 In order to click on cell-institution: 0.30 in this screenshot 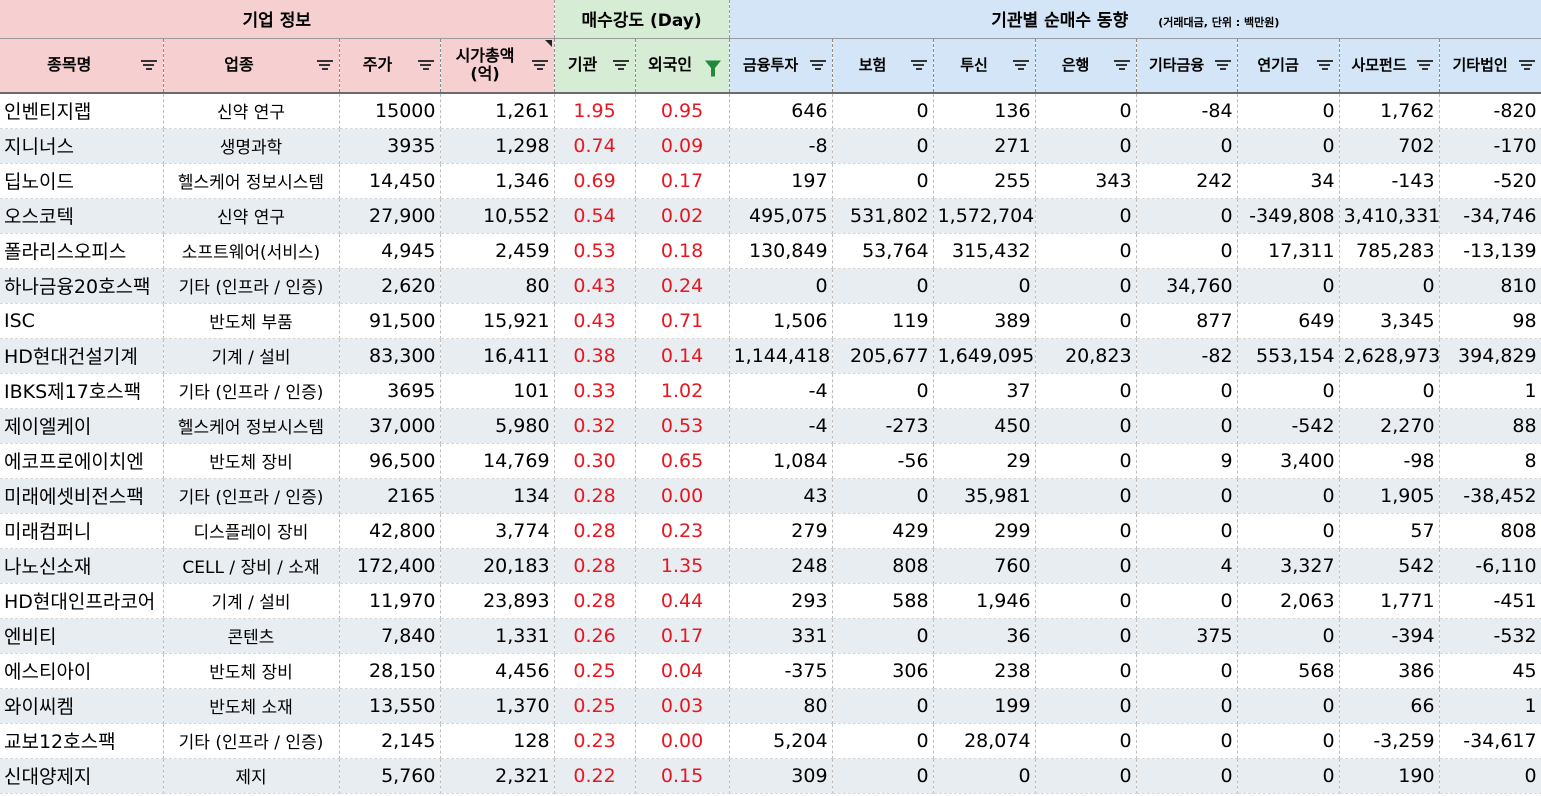, I will do `click(595, 461)`.